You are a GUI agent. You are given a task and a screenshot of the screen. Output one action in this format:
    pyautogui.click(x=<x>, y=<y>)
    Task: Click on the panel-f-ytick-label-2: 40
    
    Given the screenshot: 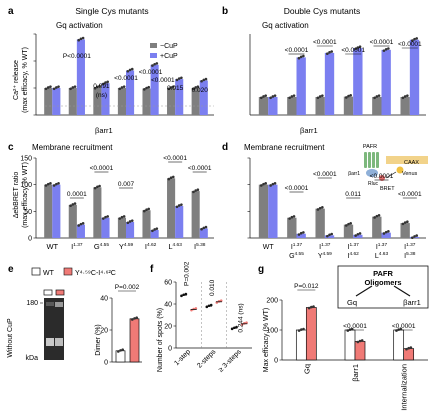 What is the action you would take?
    pyautogui.click(x=168, y=305)
    